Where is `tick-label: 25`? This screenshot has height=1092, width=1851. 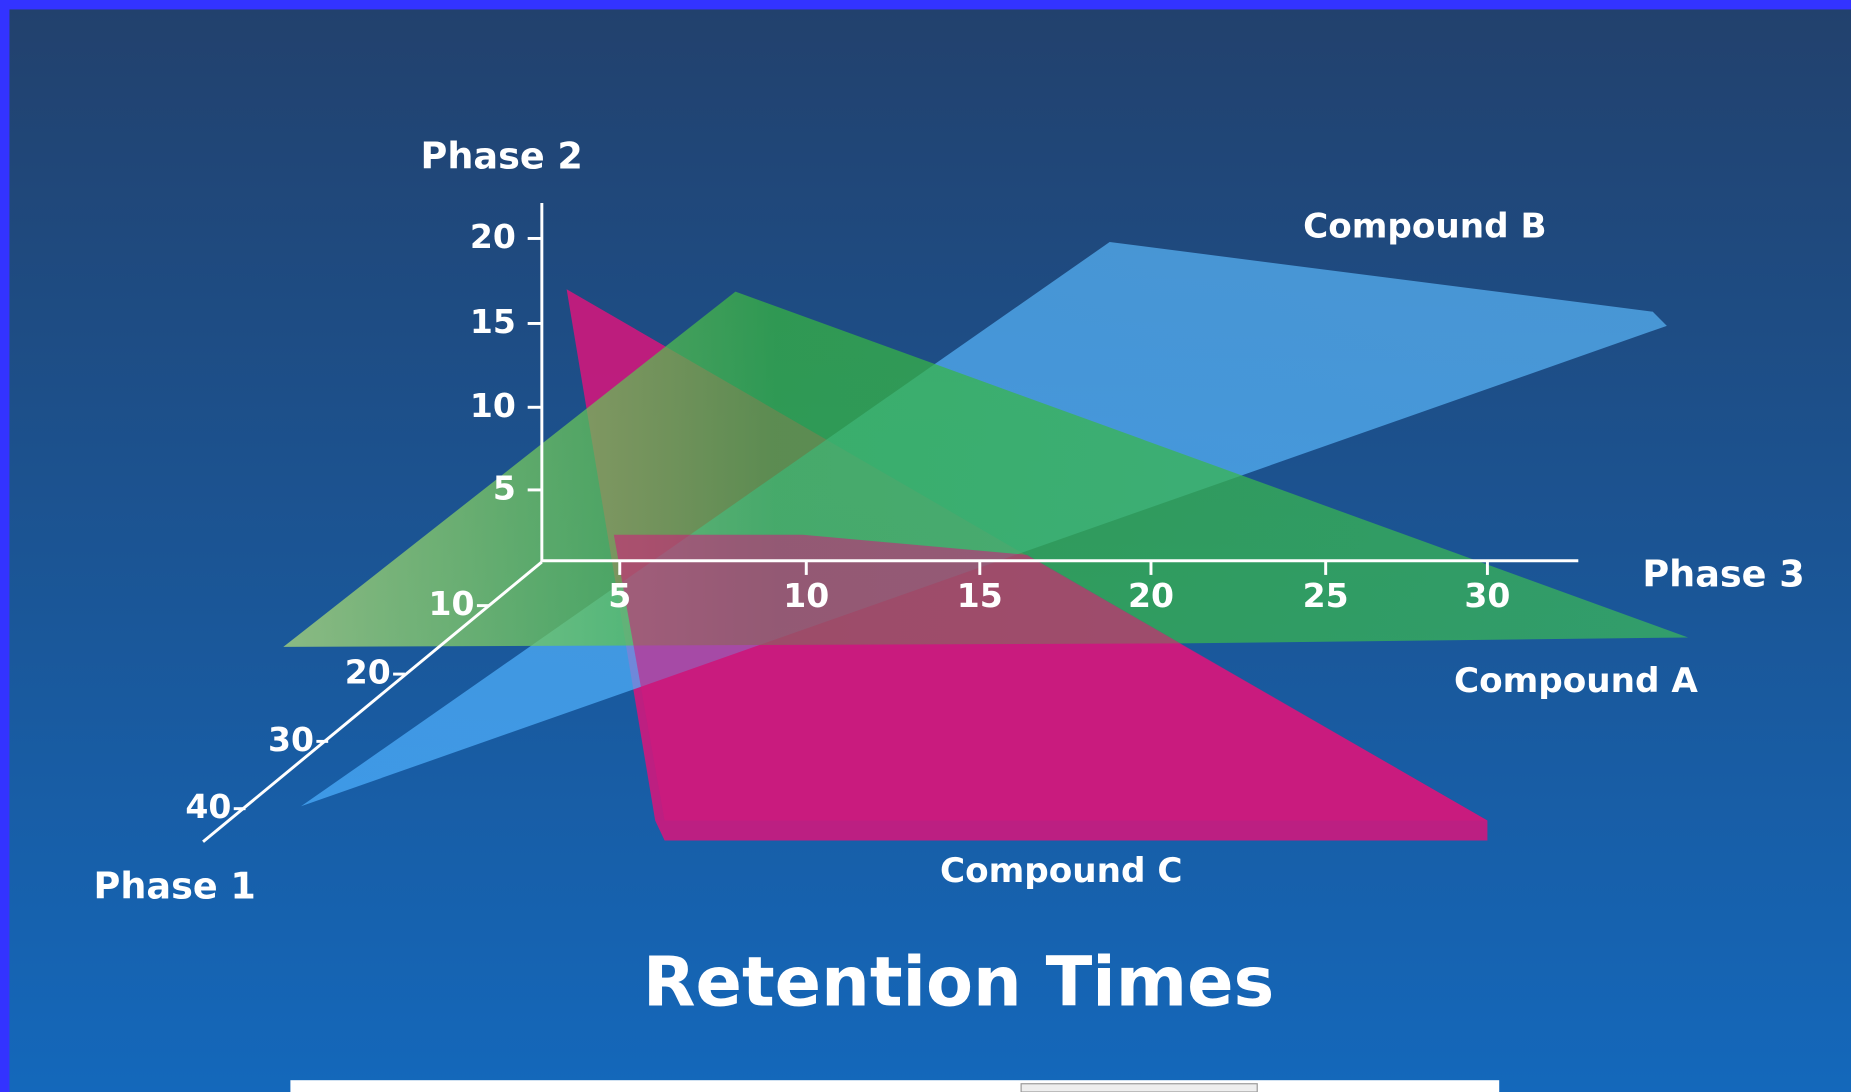 tick-label: 25 is located at coordinates (1326, 595).